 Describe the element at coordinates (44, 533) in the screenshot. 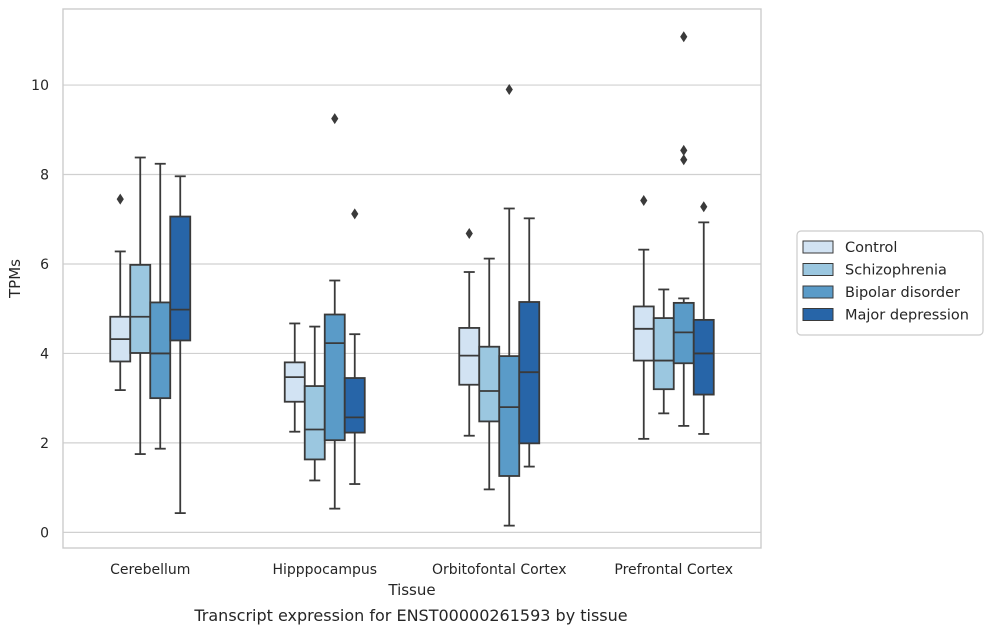

I see `y-tick-label: 0` at that location.